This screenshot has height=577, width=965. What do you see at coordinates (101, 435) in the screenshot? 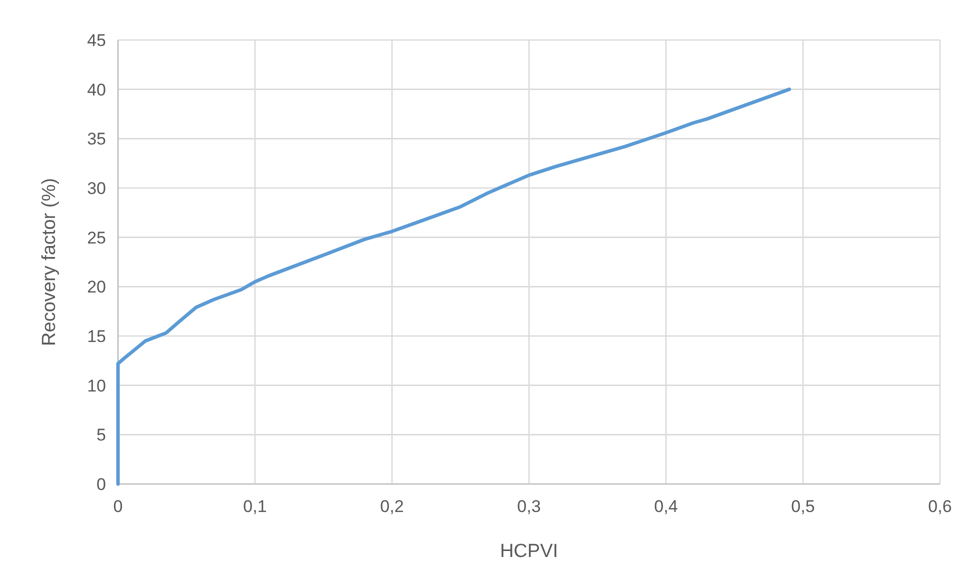
I see `y-tick-label: 5` at bounding box center [101, 435].